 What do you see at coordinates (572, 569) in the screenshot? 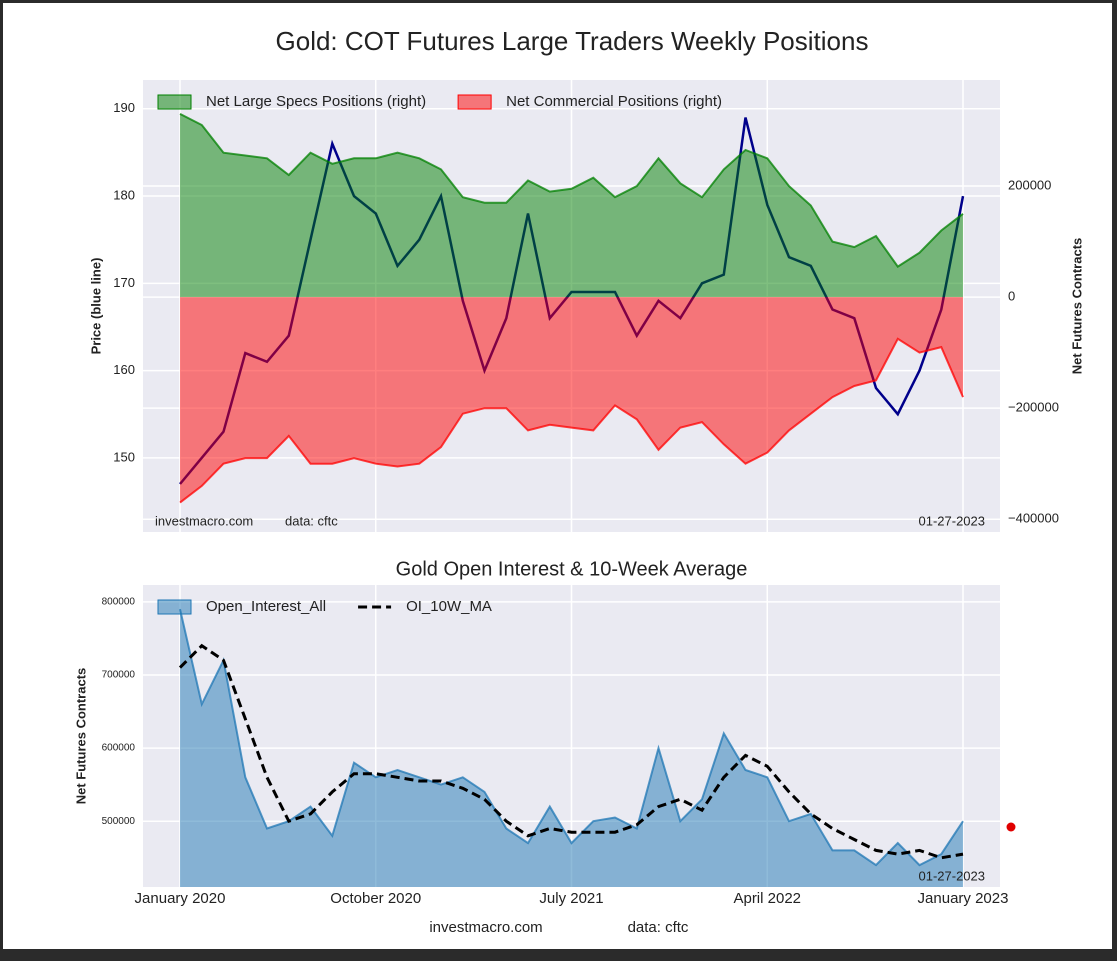
I see `subplot-title: Gold Open Interest & 10-Week Average` at bounding box center [572, 569].